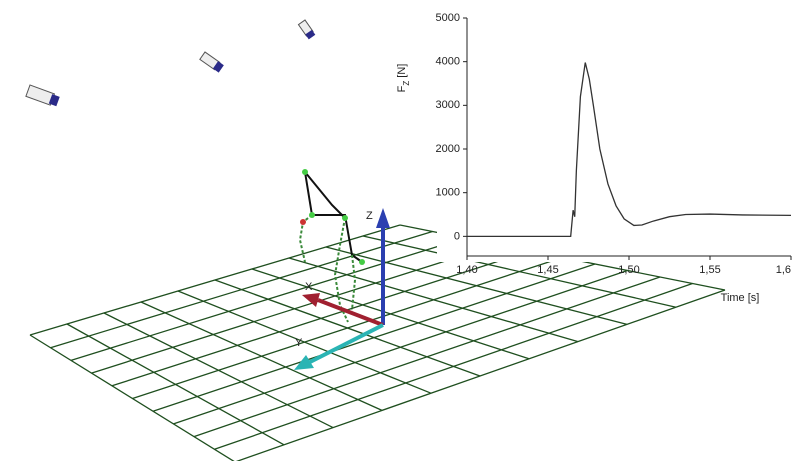 Image resolution: width=795 pixels, height=461 pixels. What do you see at coordinates (457, 236) in the screenshot?
I see `y-tick-label: 0` at bounding box center [457, 236].